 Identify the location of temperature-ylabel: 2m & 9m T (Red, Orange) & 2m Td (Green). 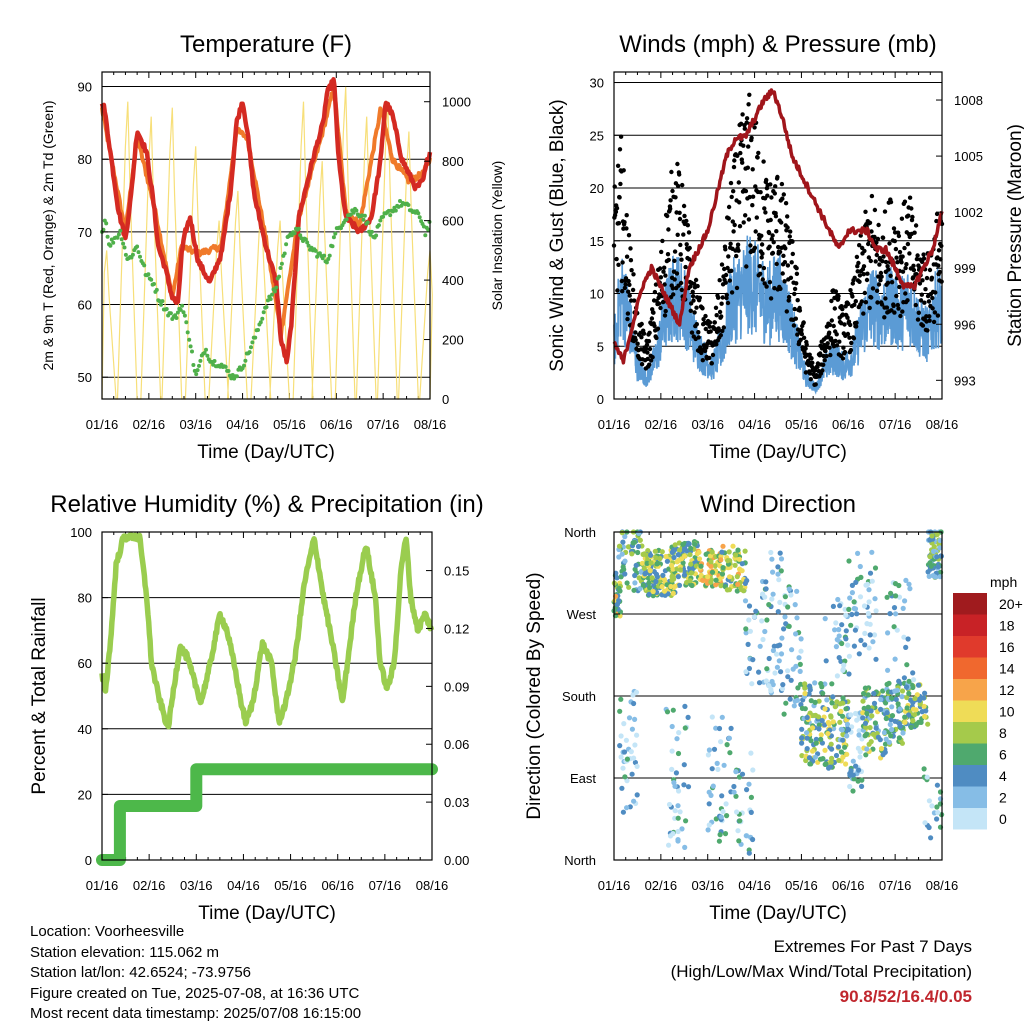
(48, 236).